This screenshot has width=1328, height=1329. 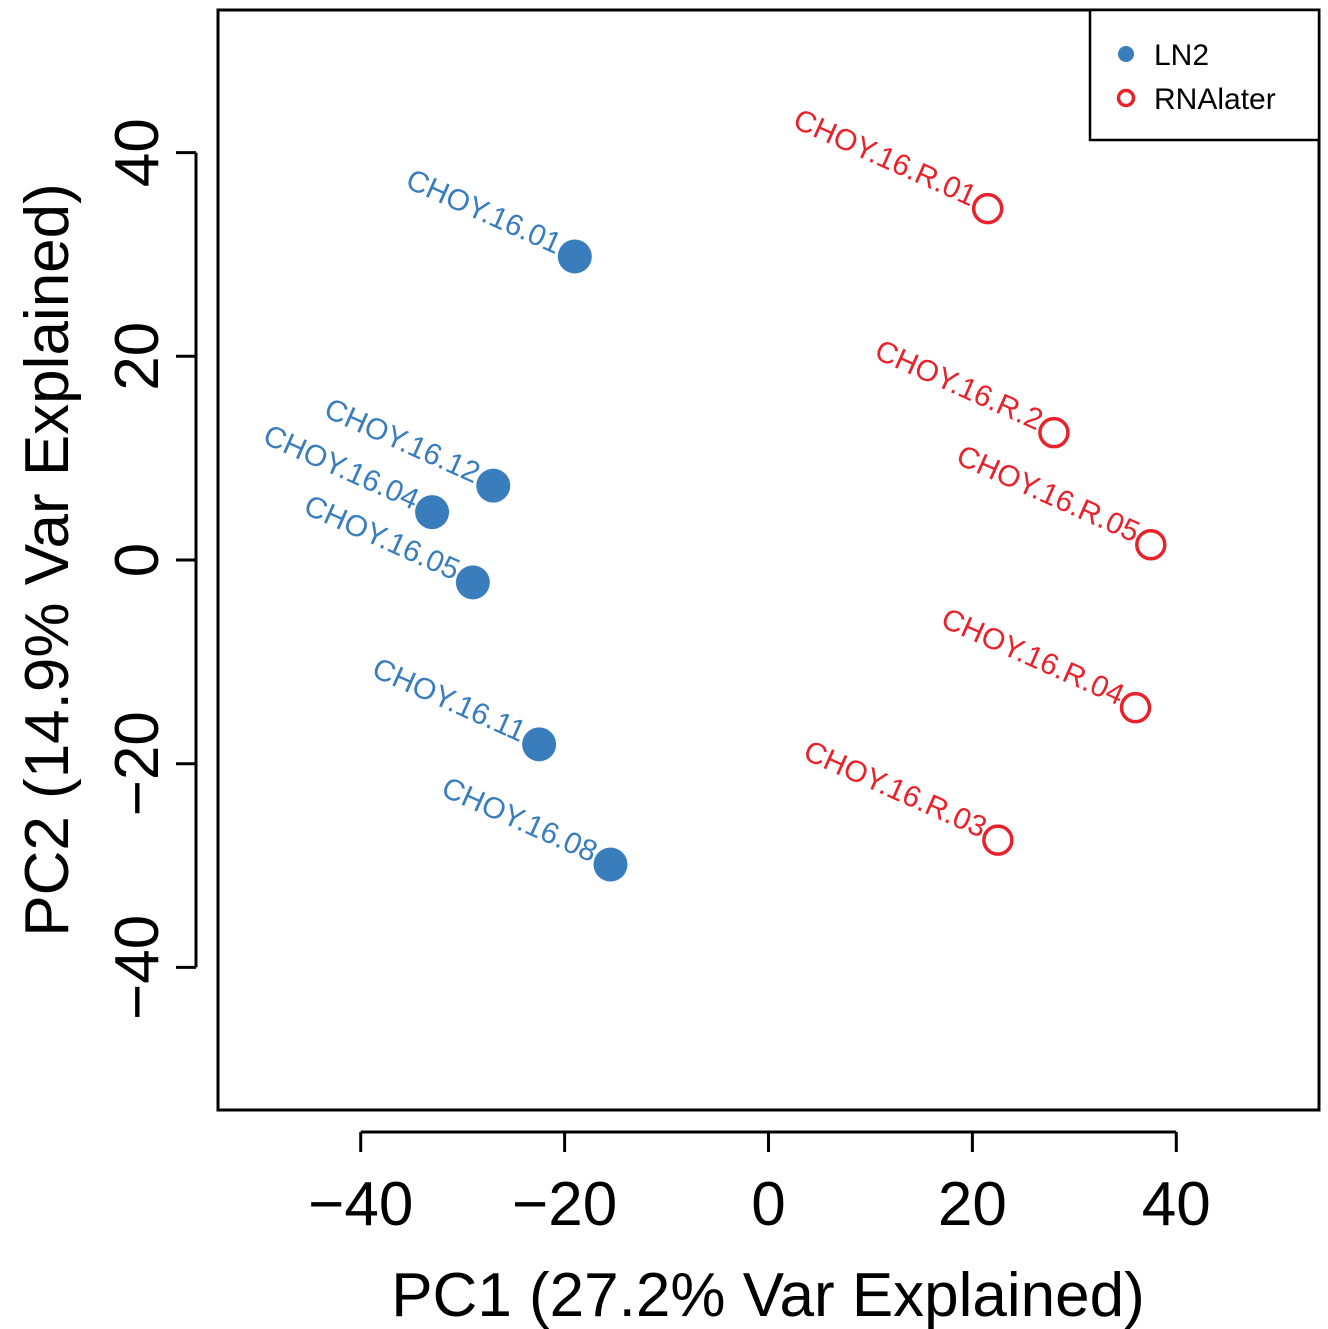 What do you see at coordinates (137, 152) in the screenshot?
I see `y-tick-label: 40` at bounding box center [137, 152].